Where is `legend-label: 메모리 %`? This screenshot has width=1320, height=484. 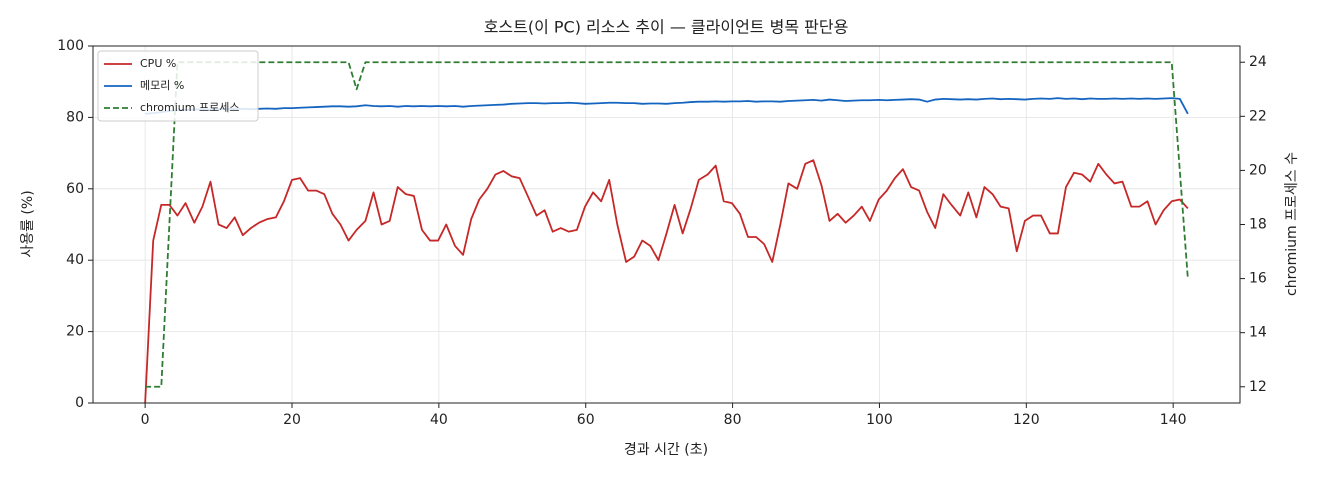 legend-label: 메모리 % is located at coordinates (162, 85).